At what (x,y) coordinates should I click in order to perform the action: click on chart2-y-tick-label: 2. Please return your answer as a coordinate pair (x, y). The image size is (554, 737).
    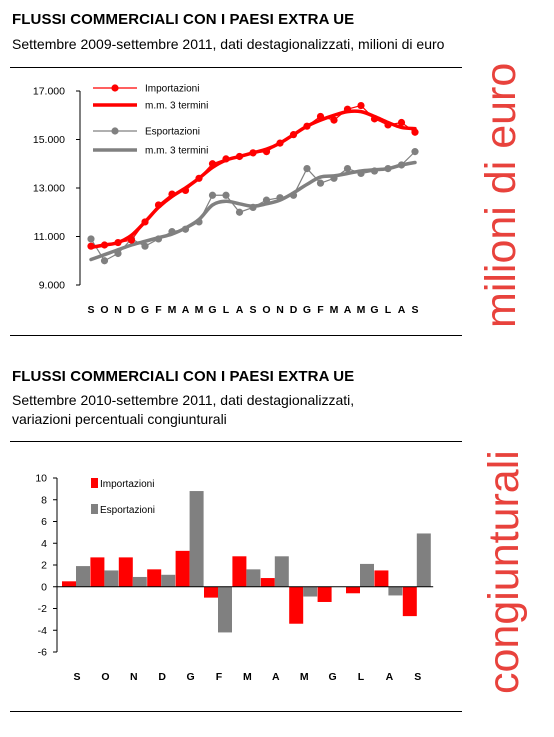
    Looking at the image, I should click on (44, 566).